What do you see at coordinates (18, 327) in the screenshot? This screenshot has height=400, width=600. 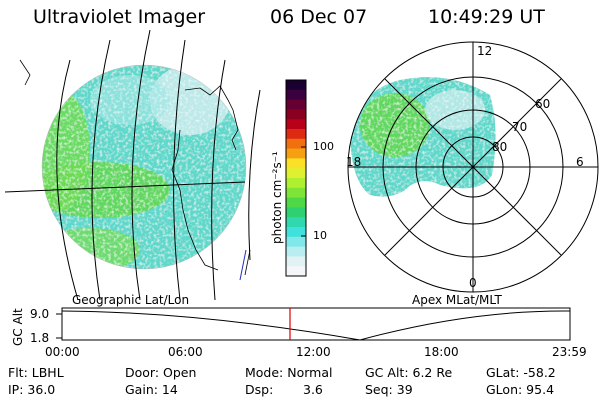 I see `altitude-axis-label: GC Alt` at bounding box center [18, 327].